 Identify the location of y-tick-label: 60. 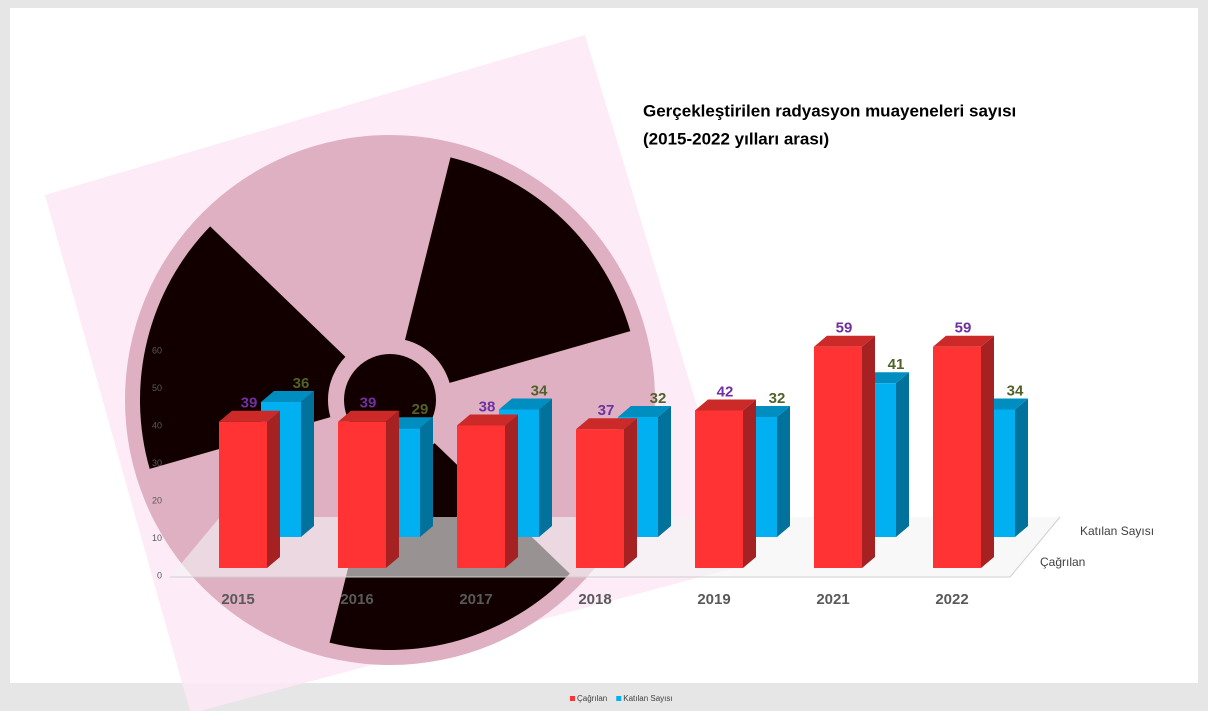
(157, 350).